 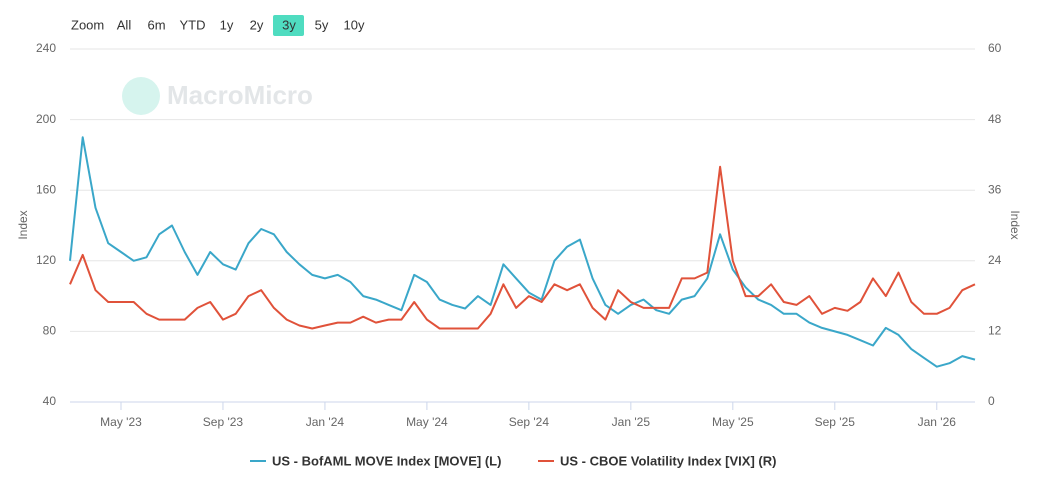 I want to click on range-button-label: All, so click(x=124, y=24).